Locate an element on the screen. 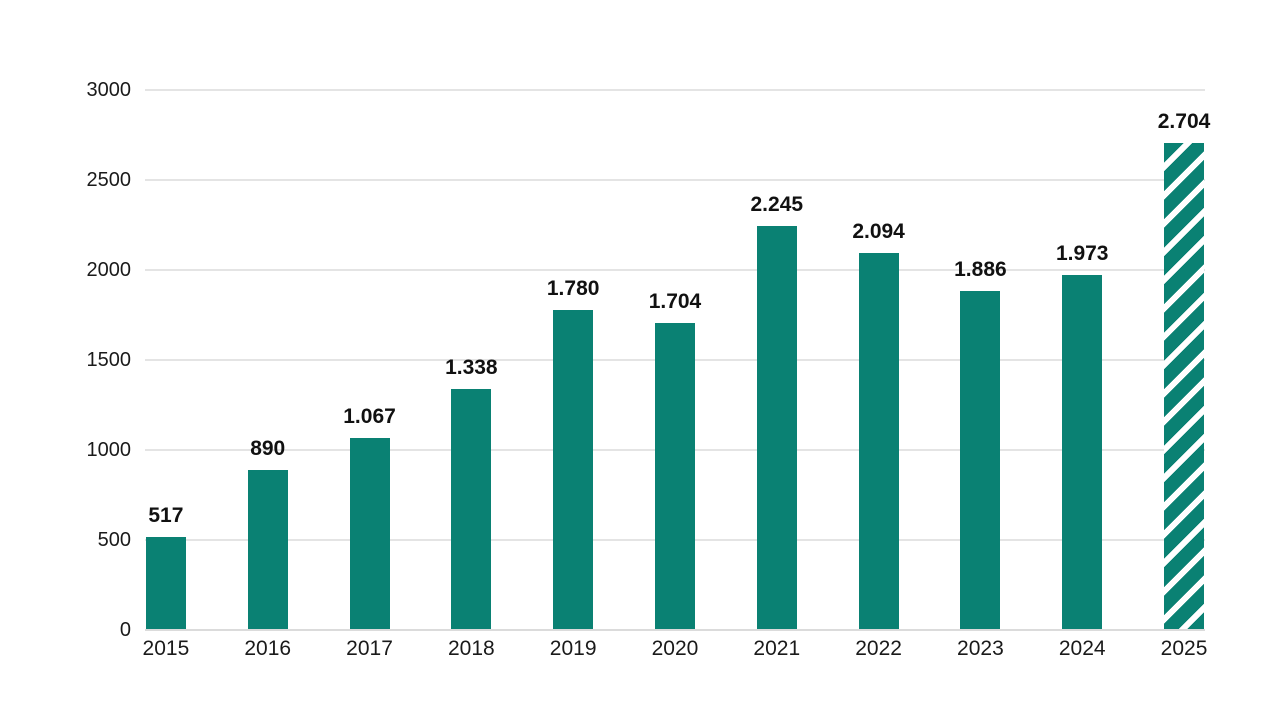 Image resolution: width=1280 pixels, height=720 pixels. bar-slot-2017: 1.067 is located at coordinates (370, 360).